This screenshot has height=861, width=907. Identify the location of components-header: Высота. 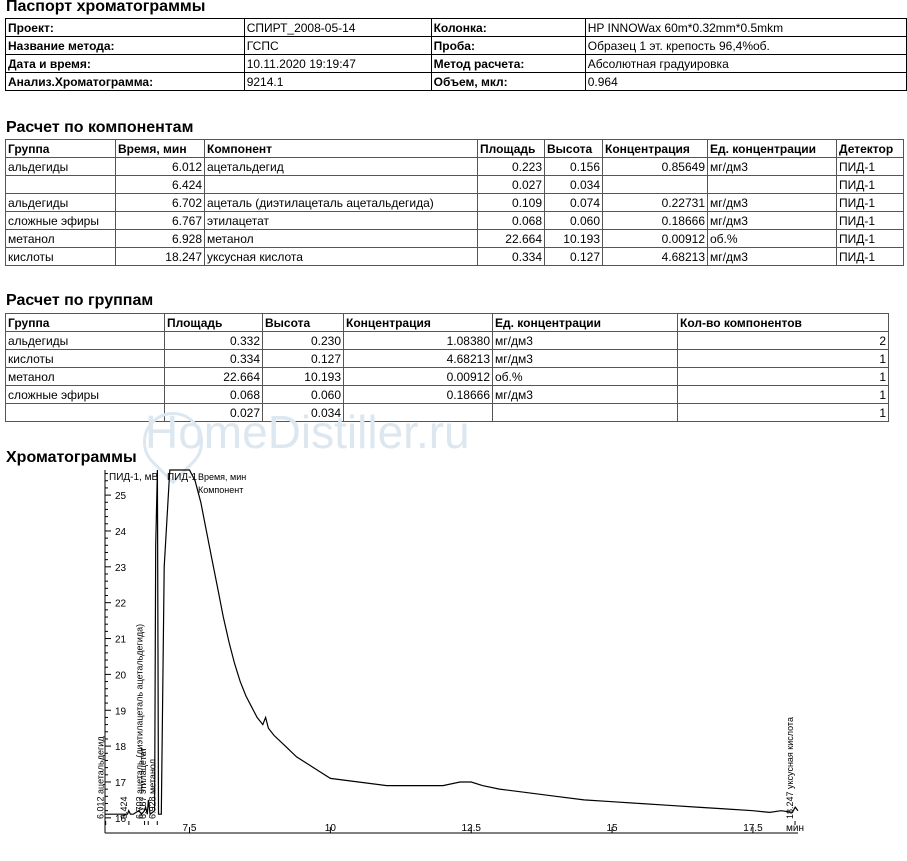
(573, 148).